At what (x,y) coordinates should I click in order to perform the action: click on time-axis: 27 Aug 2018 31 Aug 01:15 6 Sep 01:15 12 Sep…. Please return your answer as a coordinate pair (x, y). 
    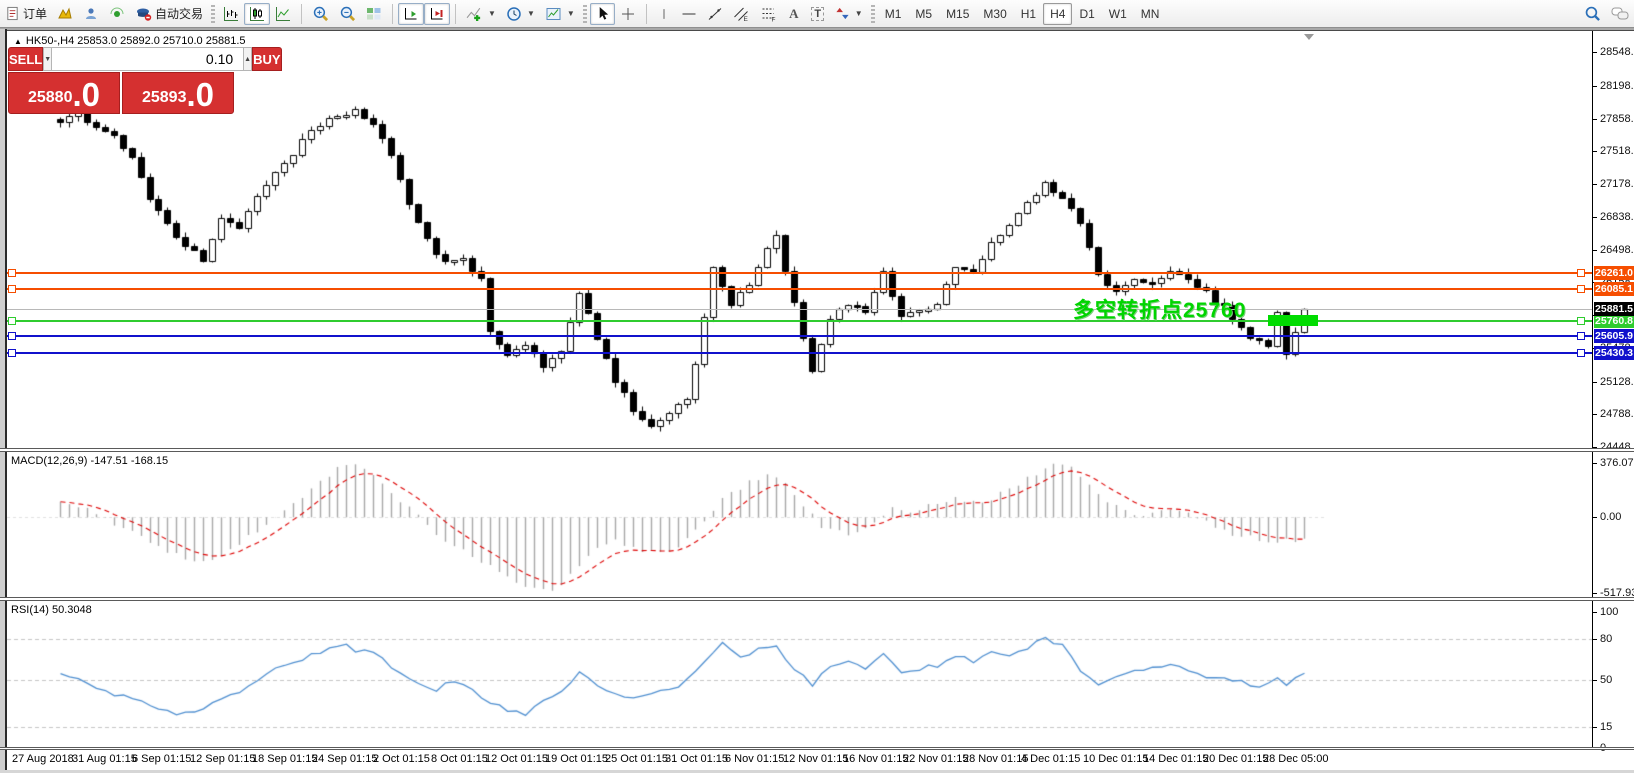
    Looking at the image, I should click on (799, 760).